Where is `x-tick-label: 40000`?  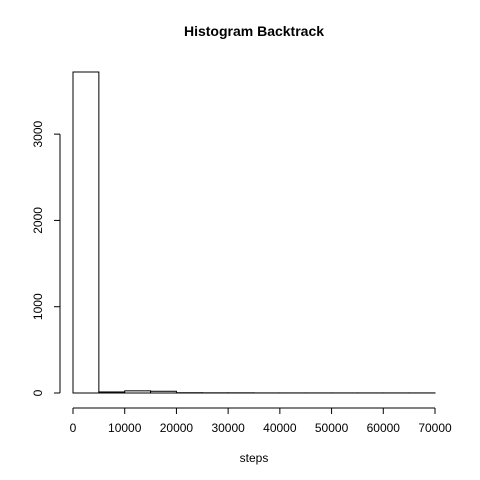 x-tick-label: 40000 is located at coordinates (280, 428).